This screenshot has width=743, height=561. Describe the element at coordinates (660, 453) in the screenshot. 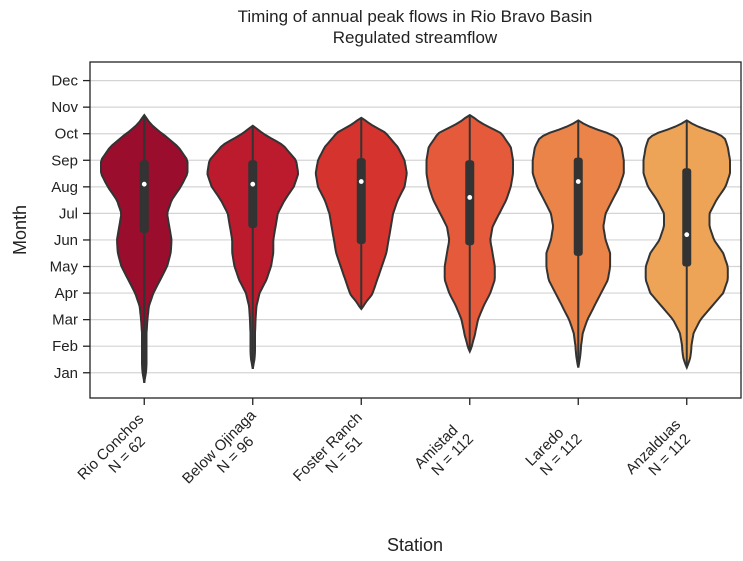

I see `x-tick-label: AnzalduasN = 112` at that location.